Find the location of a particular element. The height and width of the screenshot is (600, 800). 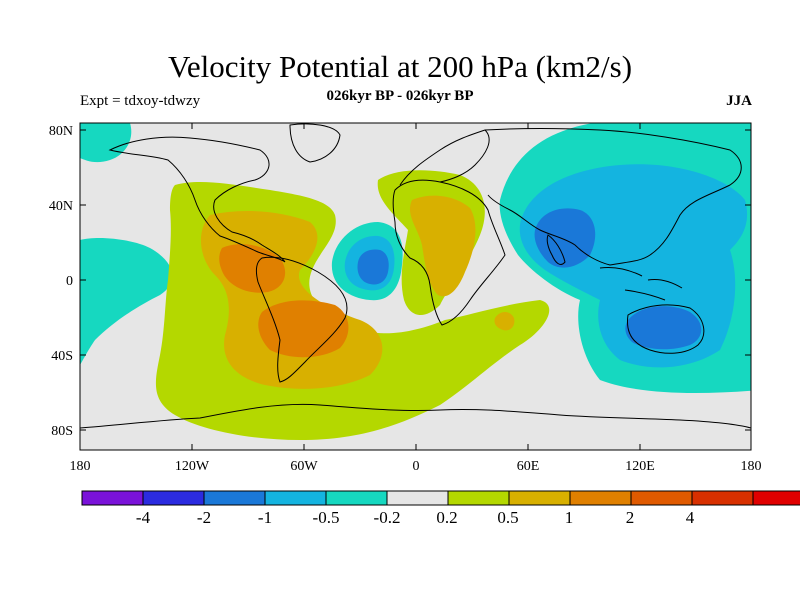

lat-label-80n: 80N is located at coordinates (61, 131).